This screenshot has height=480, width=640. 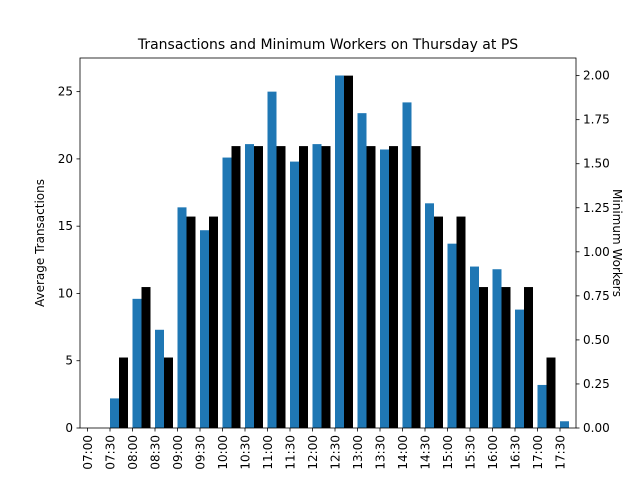 I want to click on x-tick-label: 11:30, so click(x=291, y=452).